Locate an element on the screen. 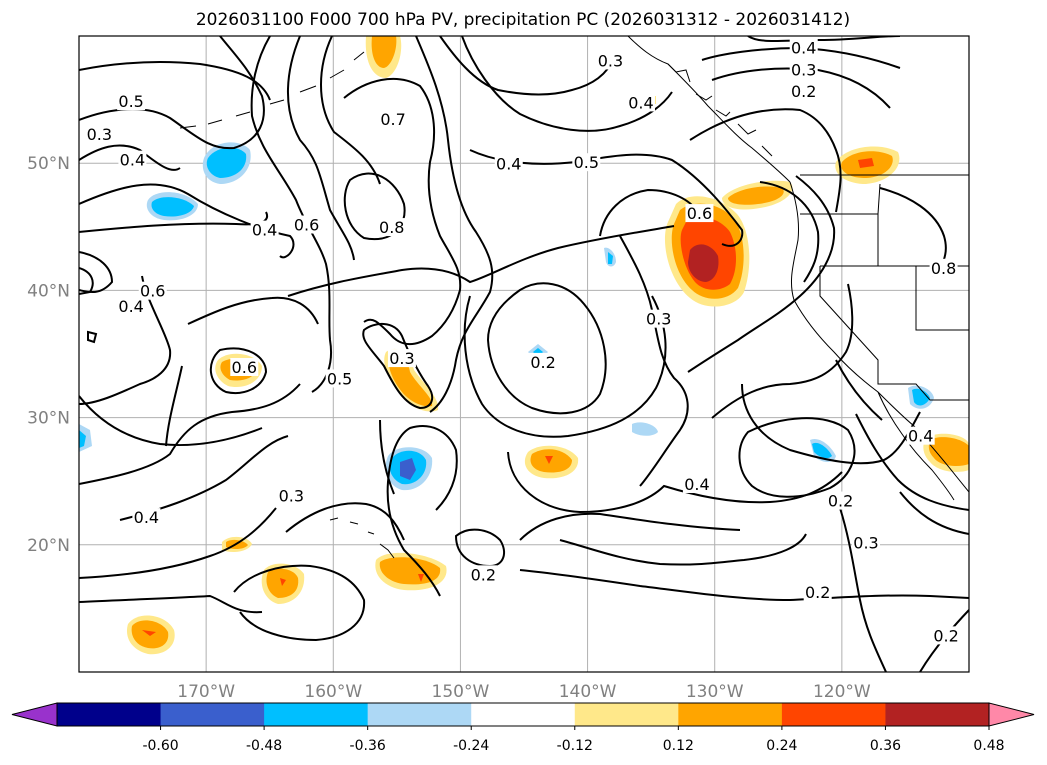 The width and height of the screenshot is (1047, 765). pv-contour-label: 0.8 is located at coordinates (391, 227).